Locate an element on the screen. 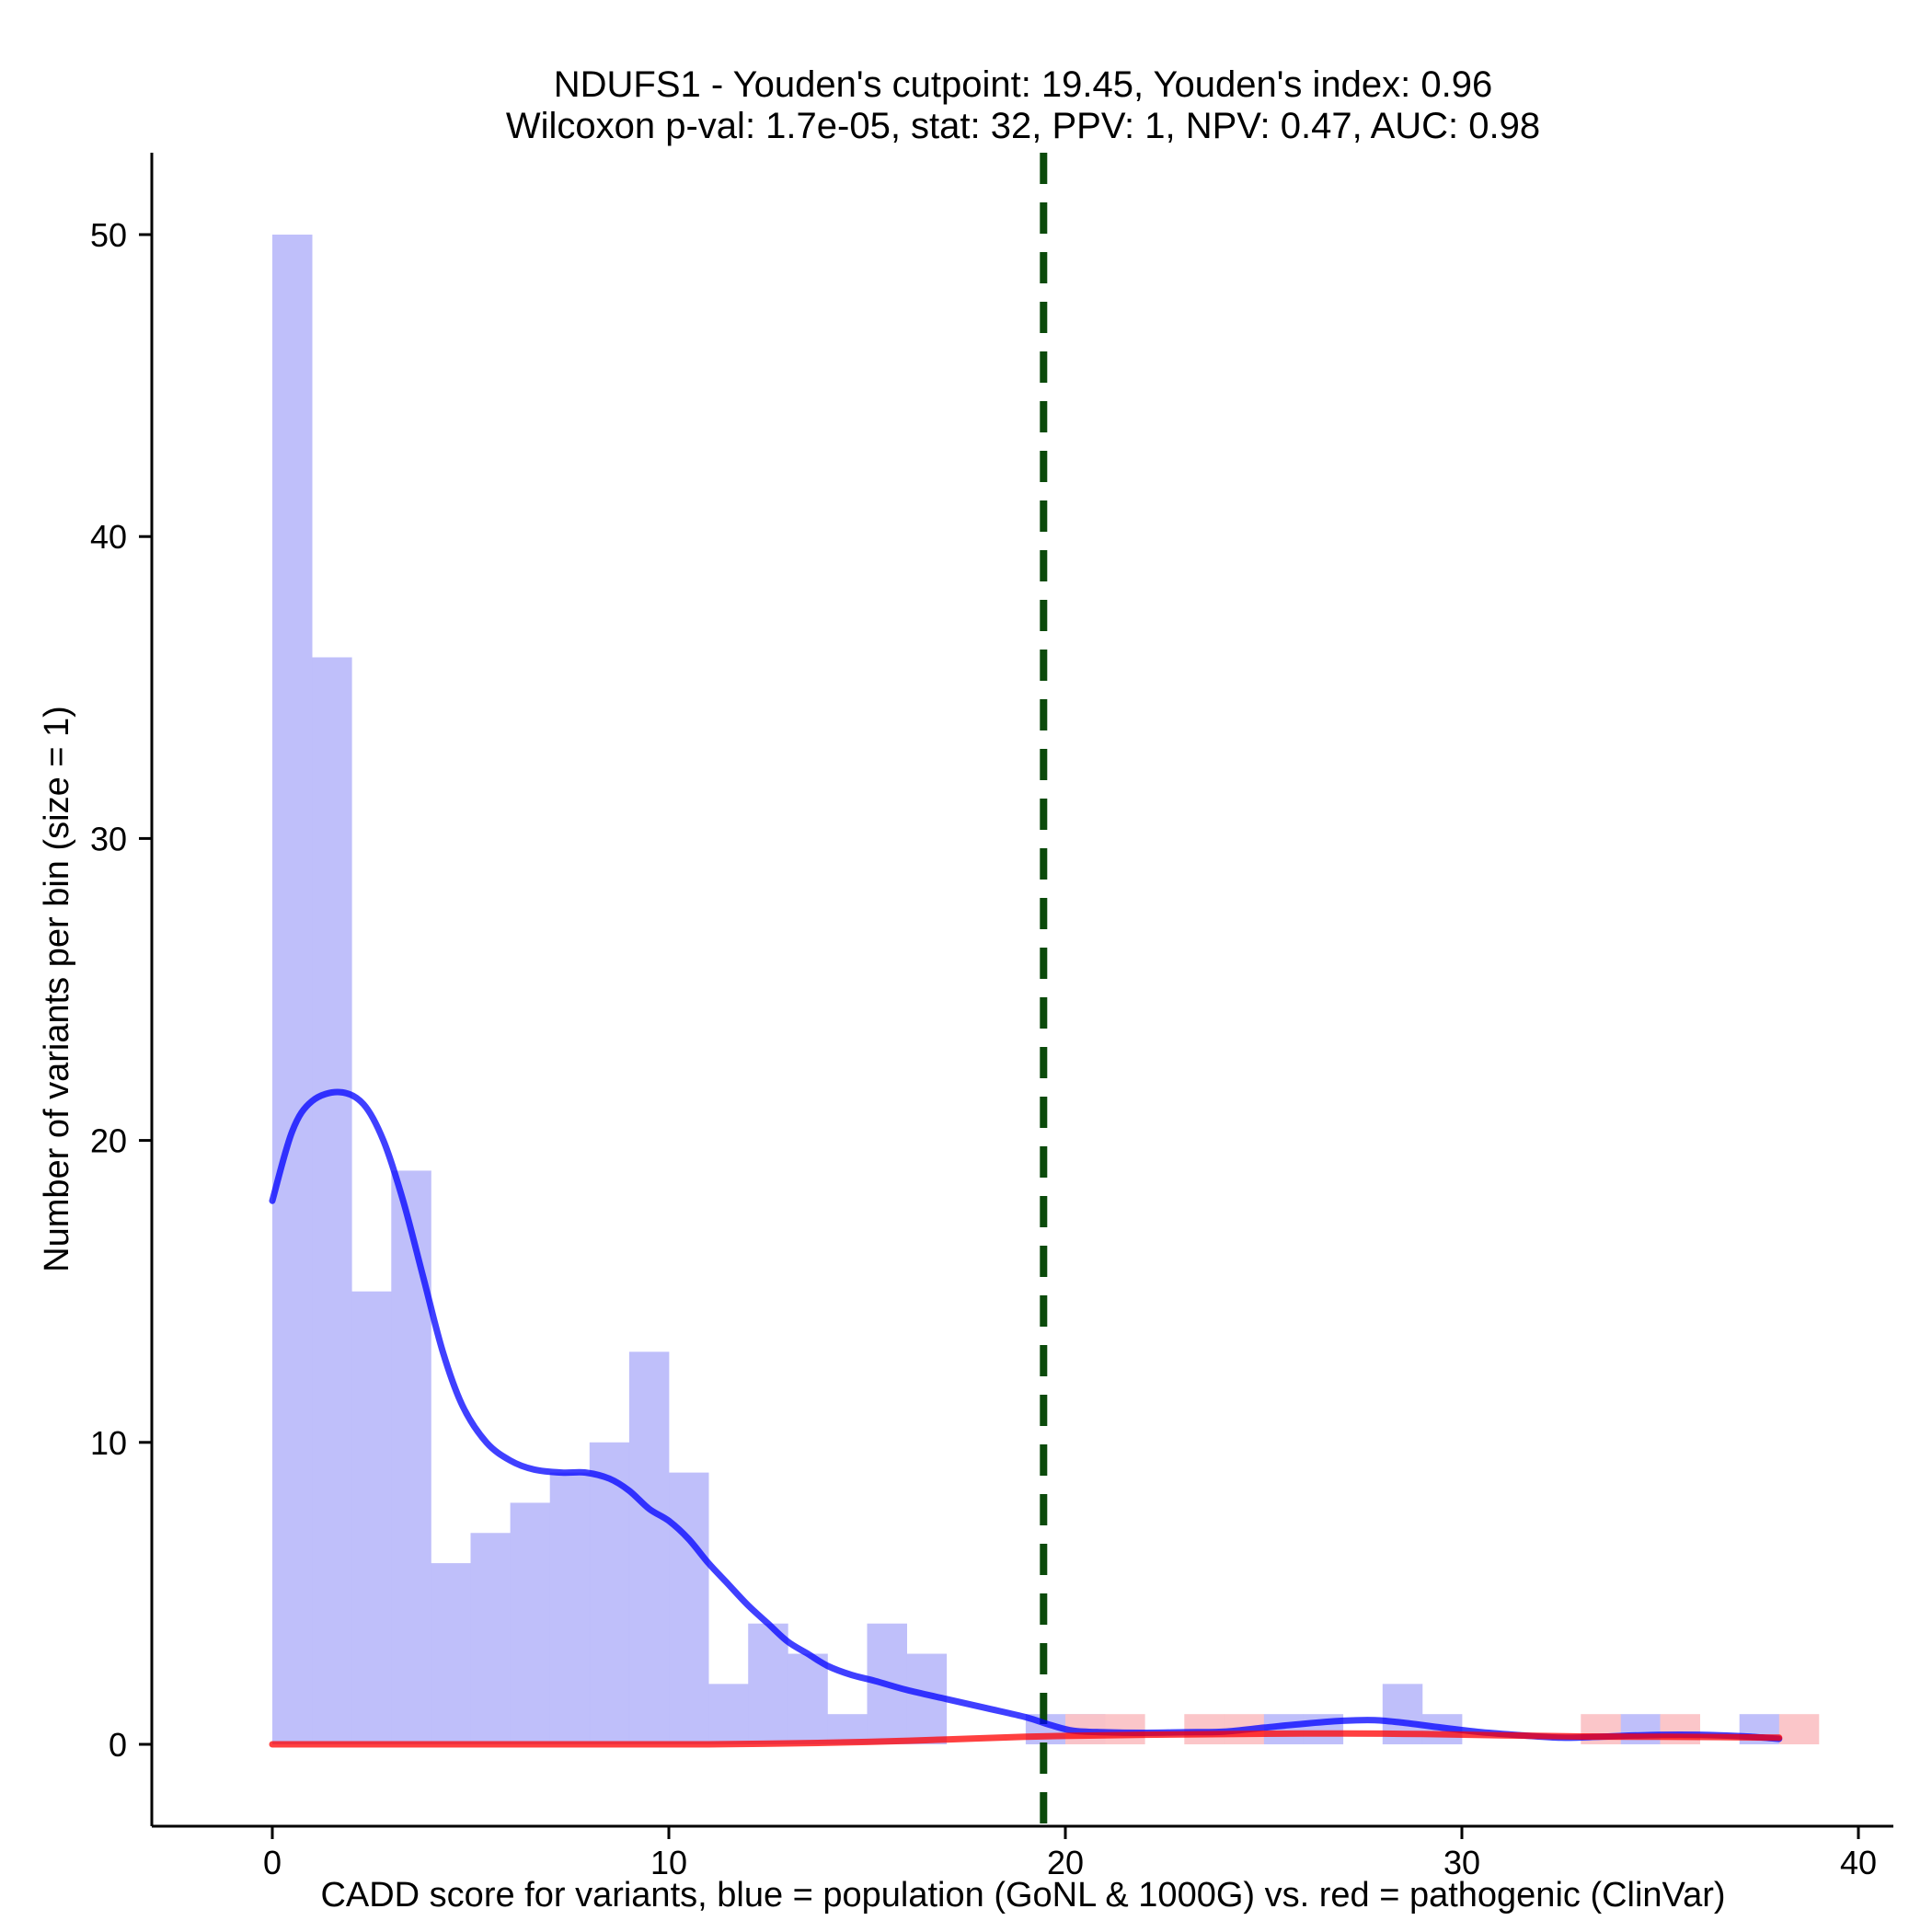 This screenshot has width=1932, height=1932. y-ticks: 0 10 20 30 40 50 is located at coordinates (121, 990).